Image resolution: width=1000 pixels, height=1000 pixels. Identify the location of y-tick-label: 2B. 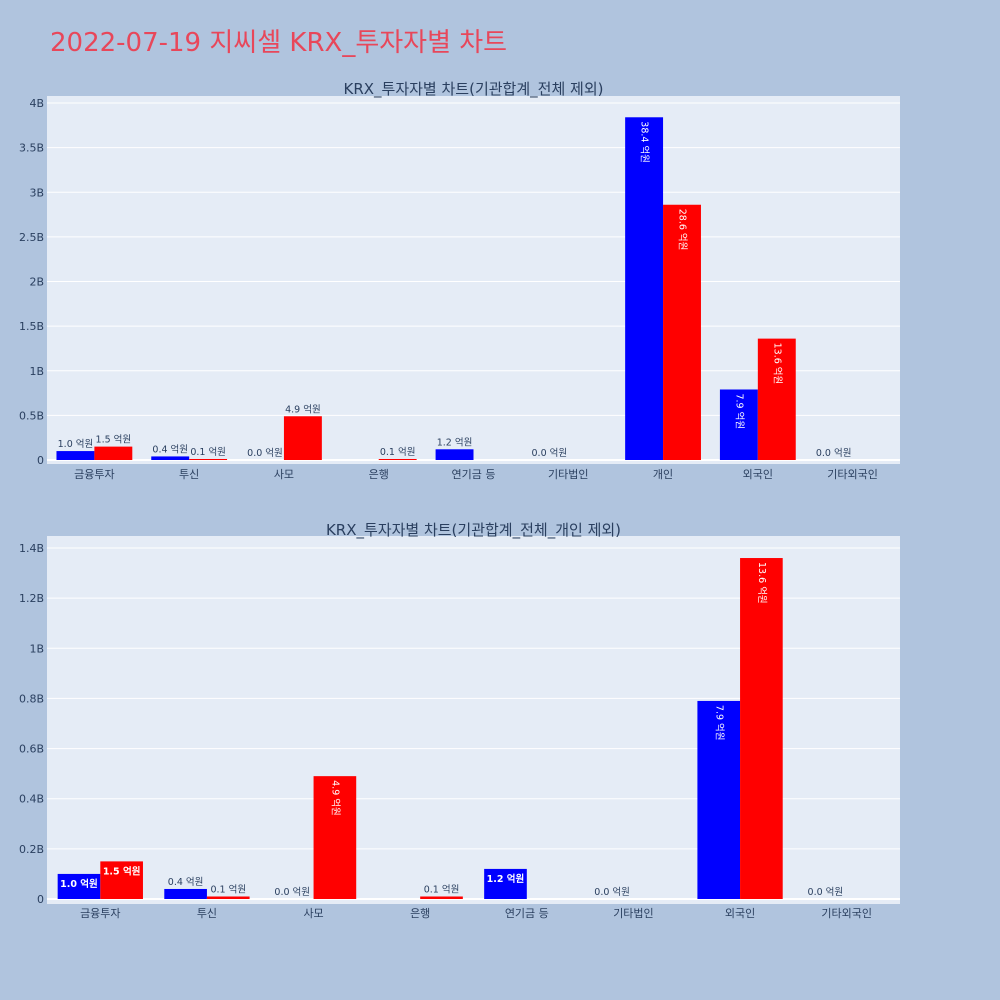
(36, 282).